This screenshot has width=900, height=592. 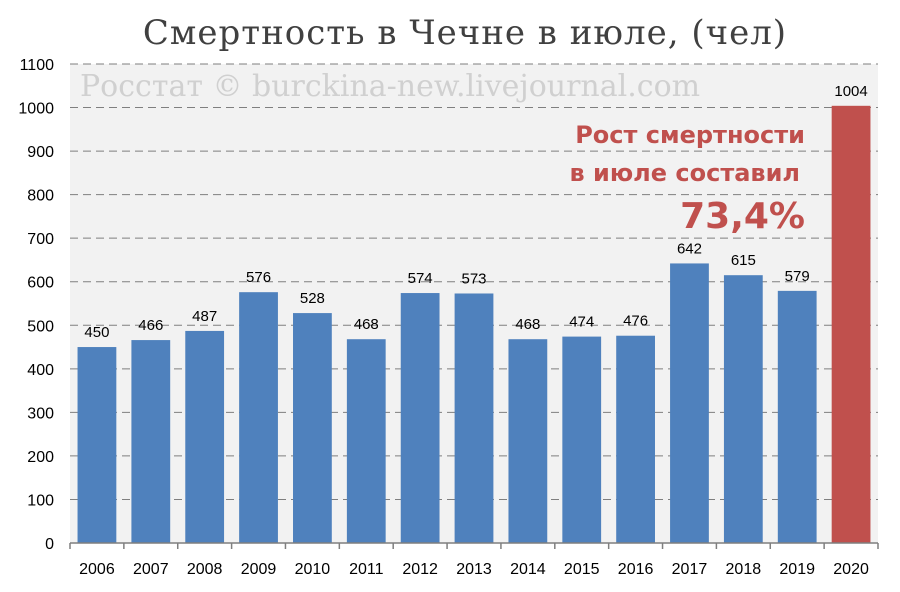 What do you see at coordinates (97, 569) in the screenshot?
I see `x-tick-label: 2006` at bounding box center [97, 569].